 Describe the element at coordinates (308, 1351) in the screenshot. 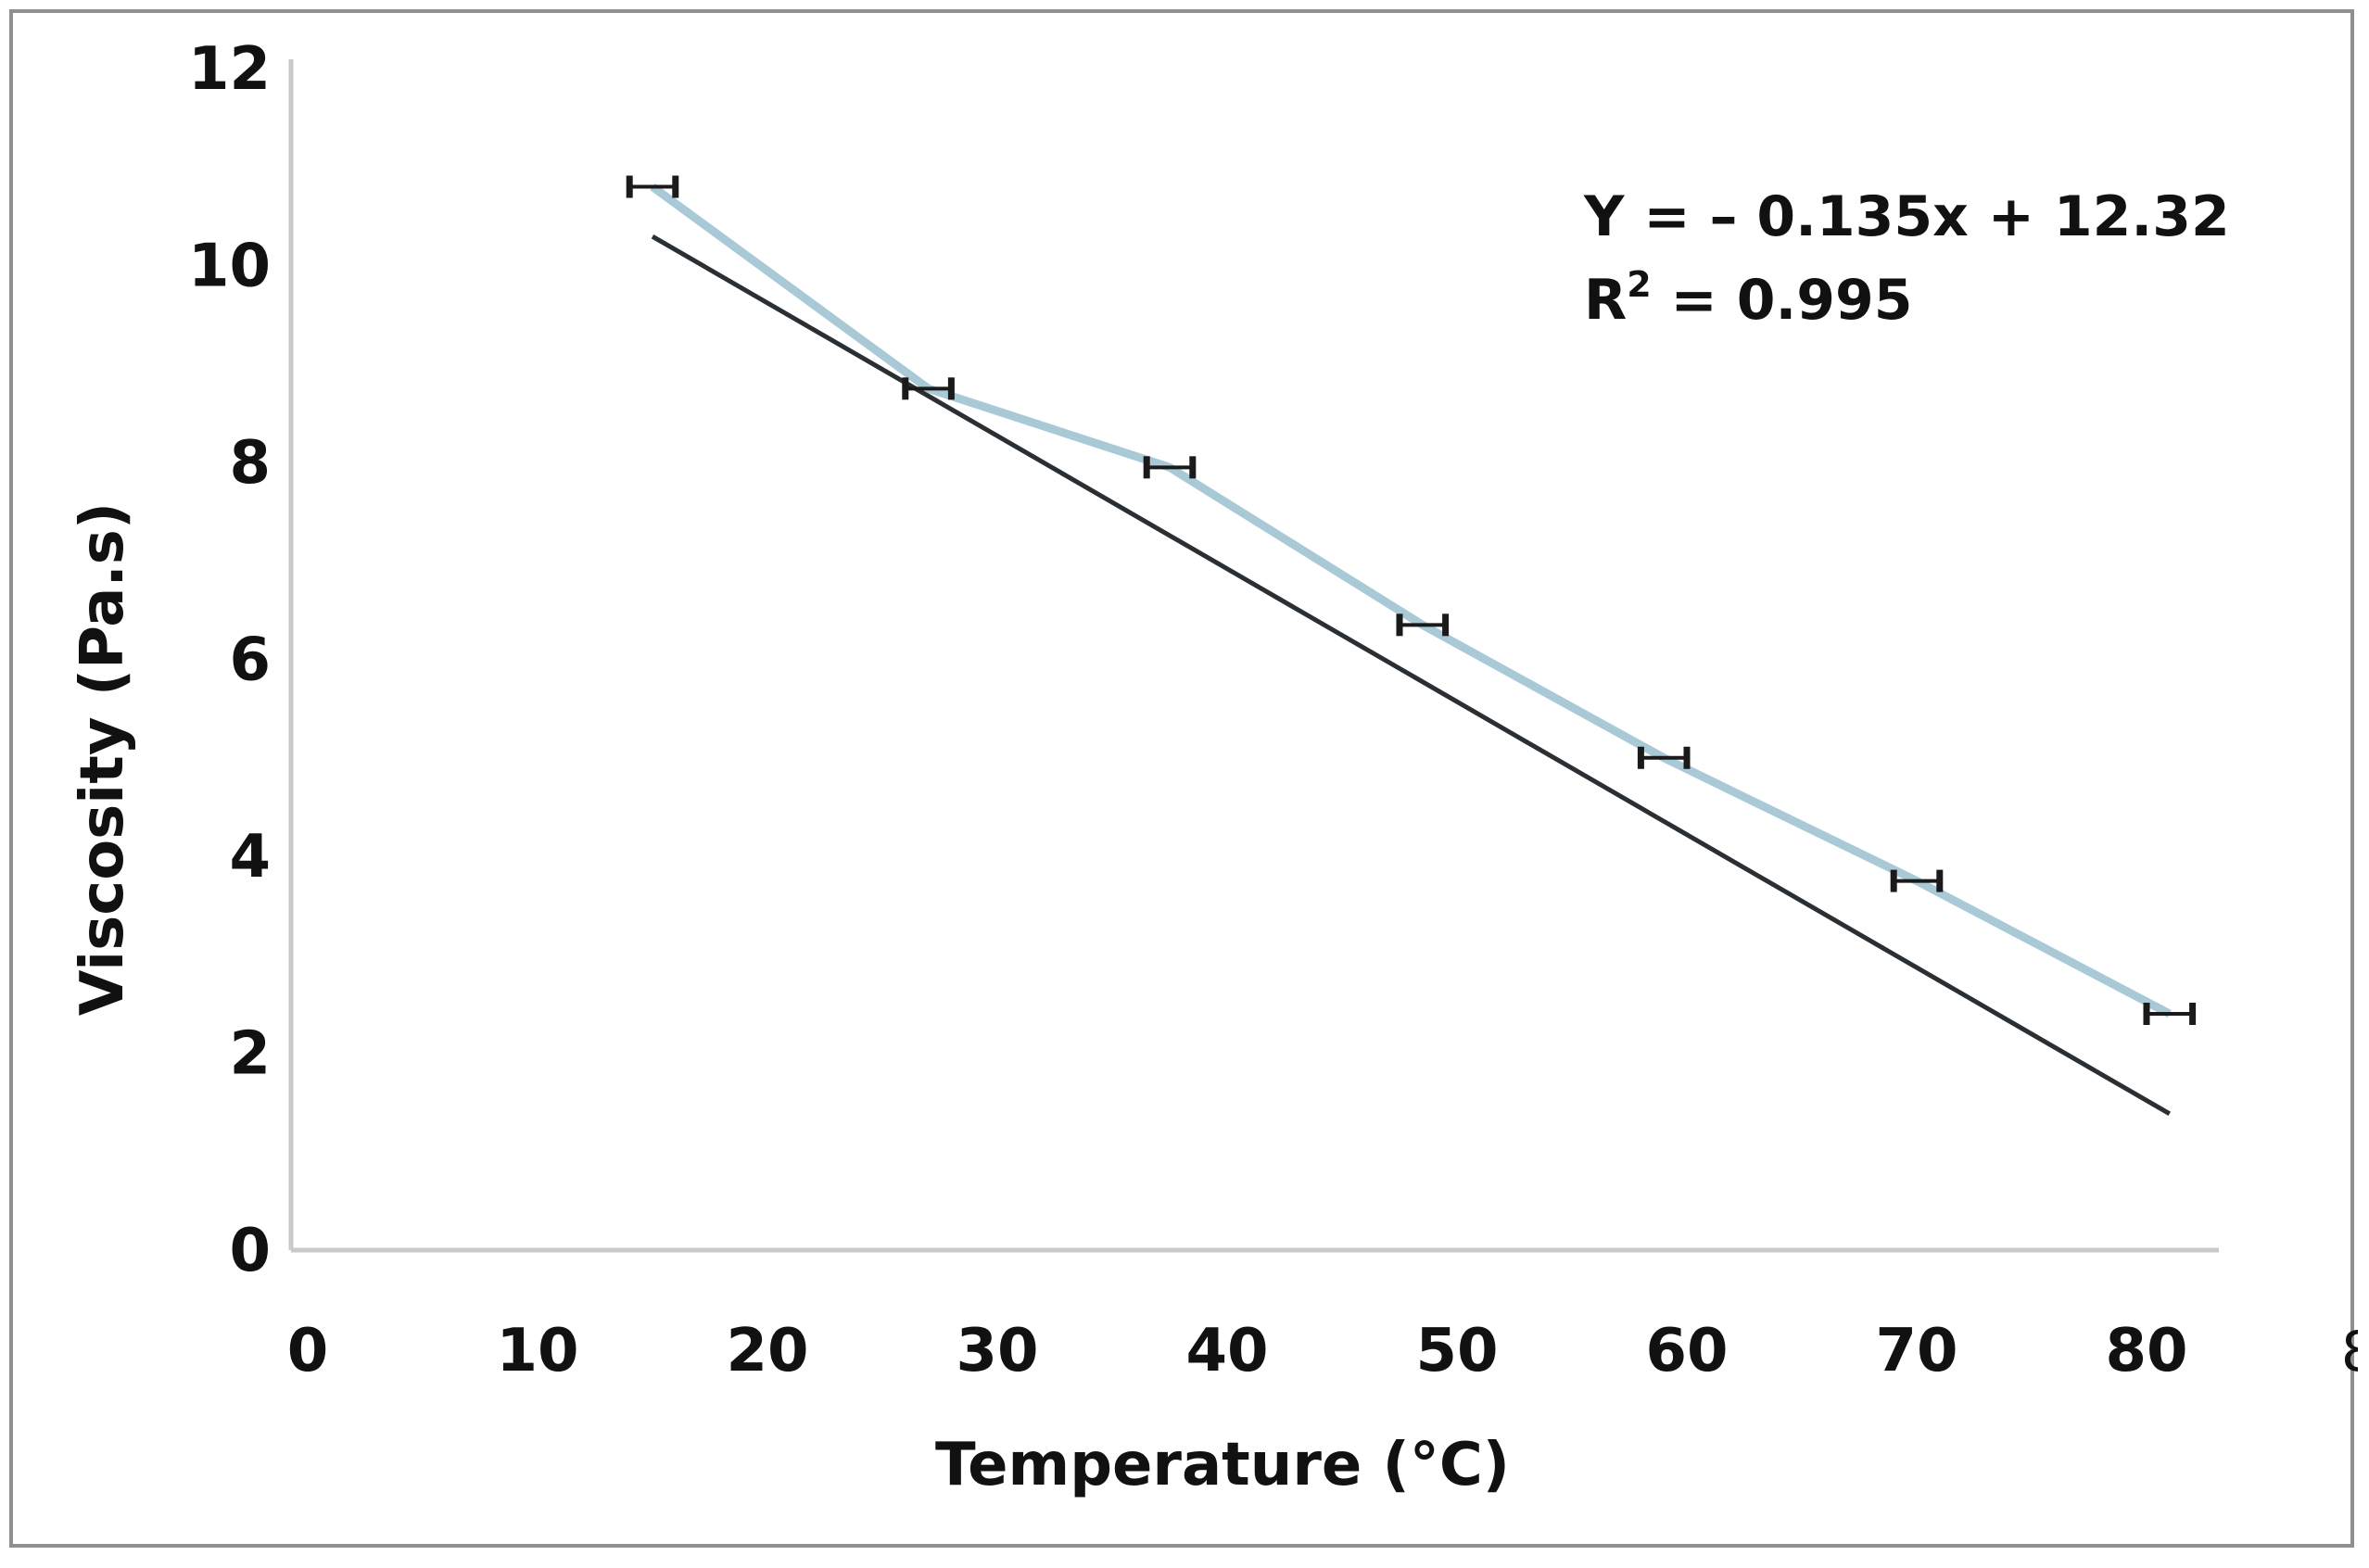

I see `x-tick-label: 0` at that location.